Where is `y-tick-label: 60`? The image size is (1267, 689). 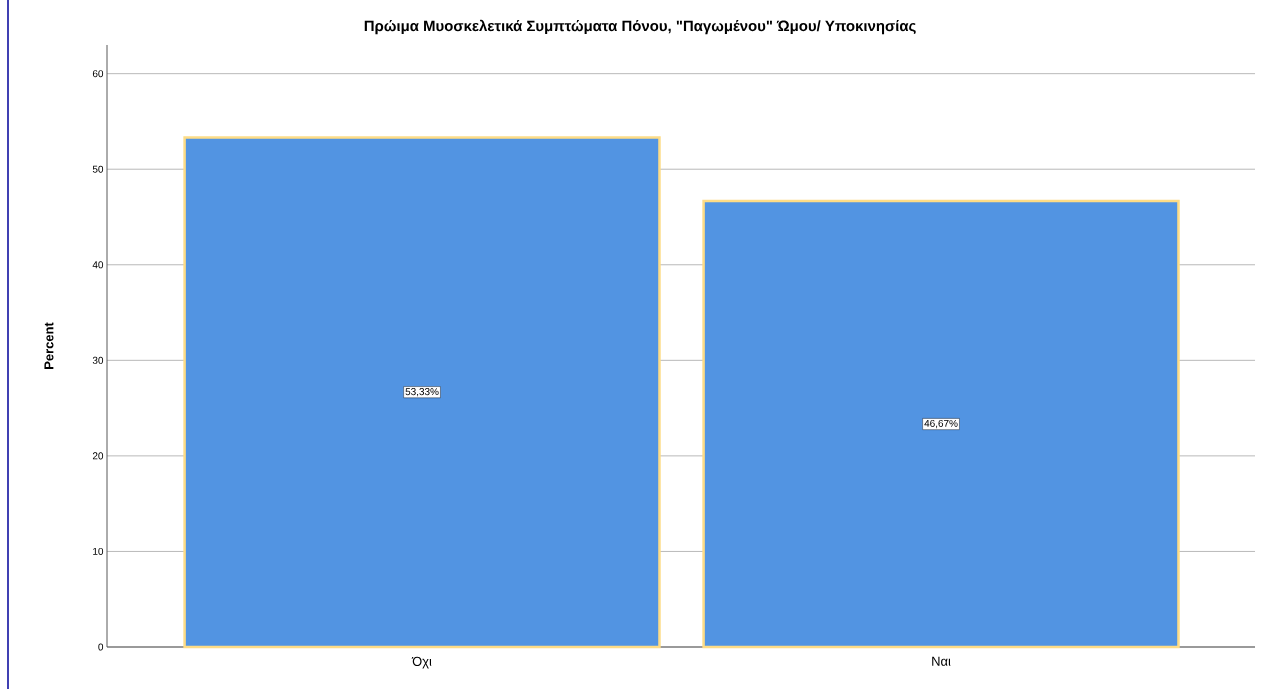 y-tick-label: 60 is located at coordinates (98, 74).